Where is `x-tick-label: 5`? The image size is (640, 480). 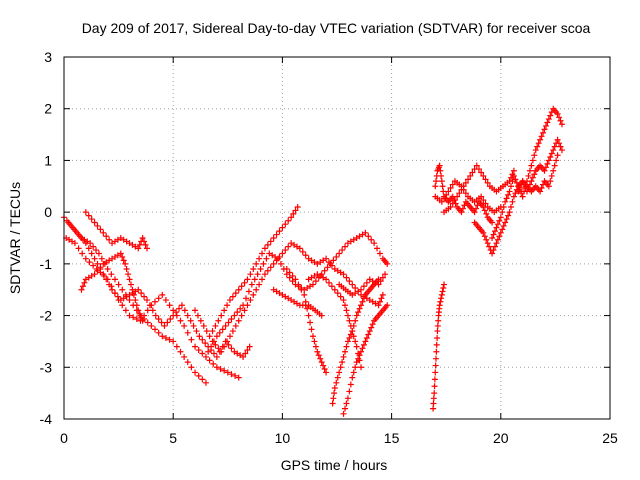 x-tick-label: 5 is located at coordinates (173, 438).